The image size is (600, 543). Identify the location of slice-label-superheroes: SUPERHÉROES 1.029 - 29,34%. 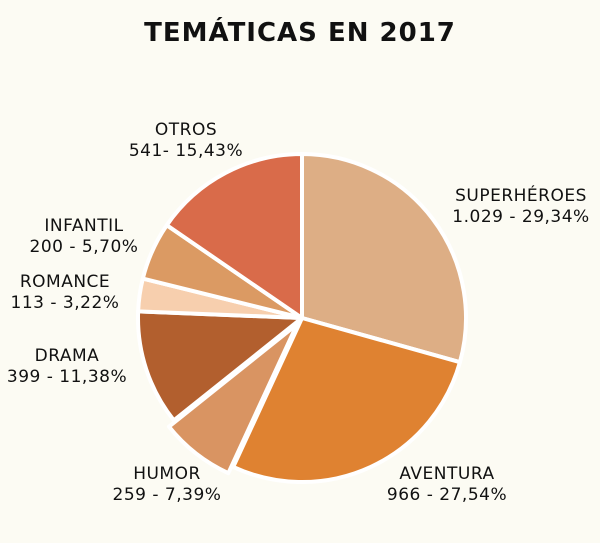
(521, 207).